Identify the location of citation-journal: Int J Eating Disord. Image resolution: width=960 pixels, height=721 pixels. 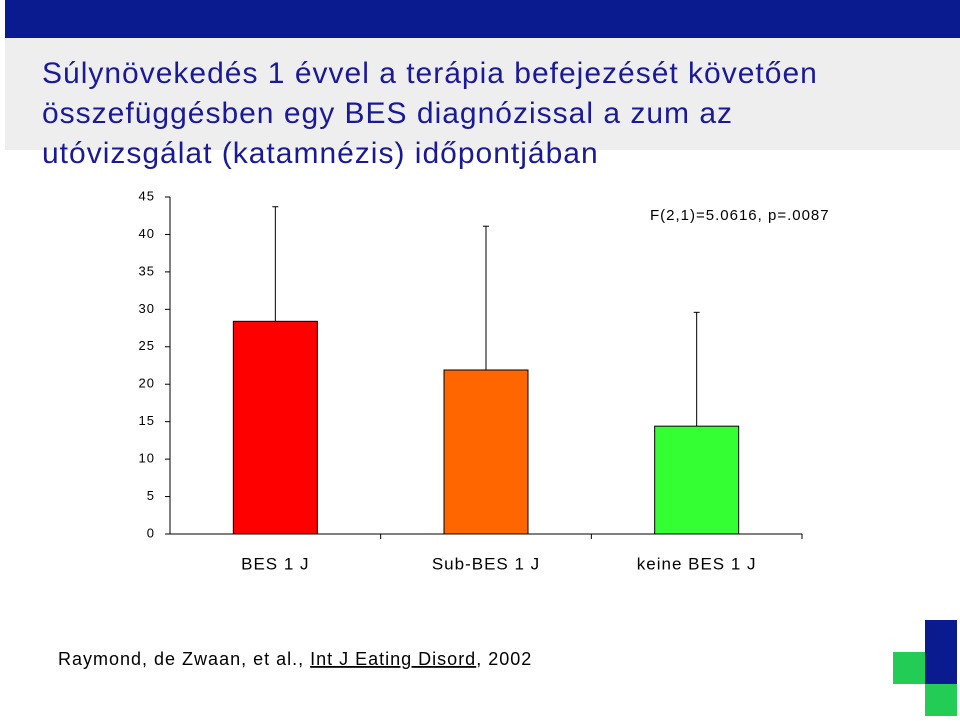
(393, 659).